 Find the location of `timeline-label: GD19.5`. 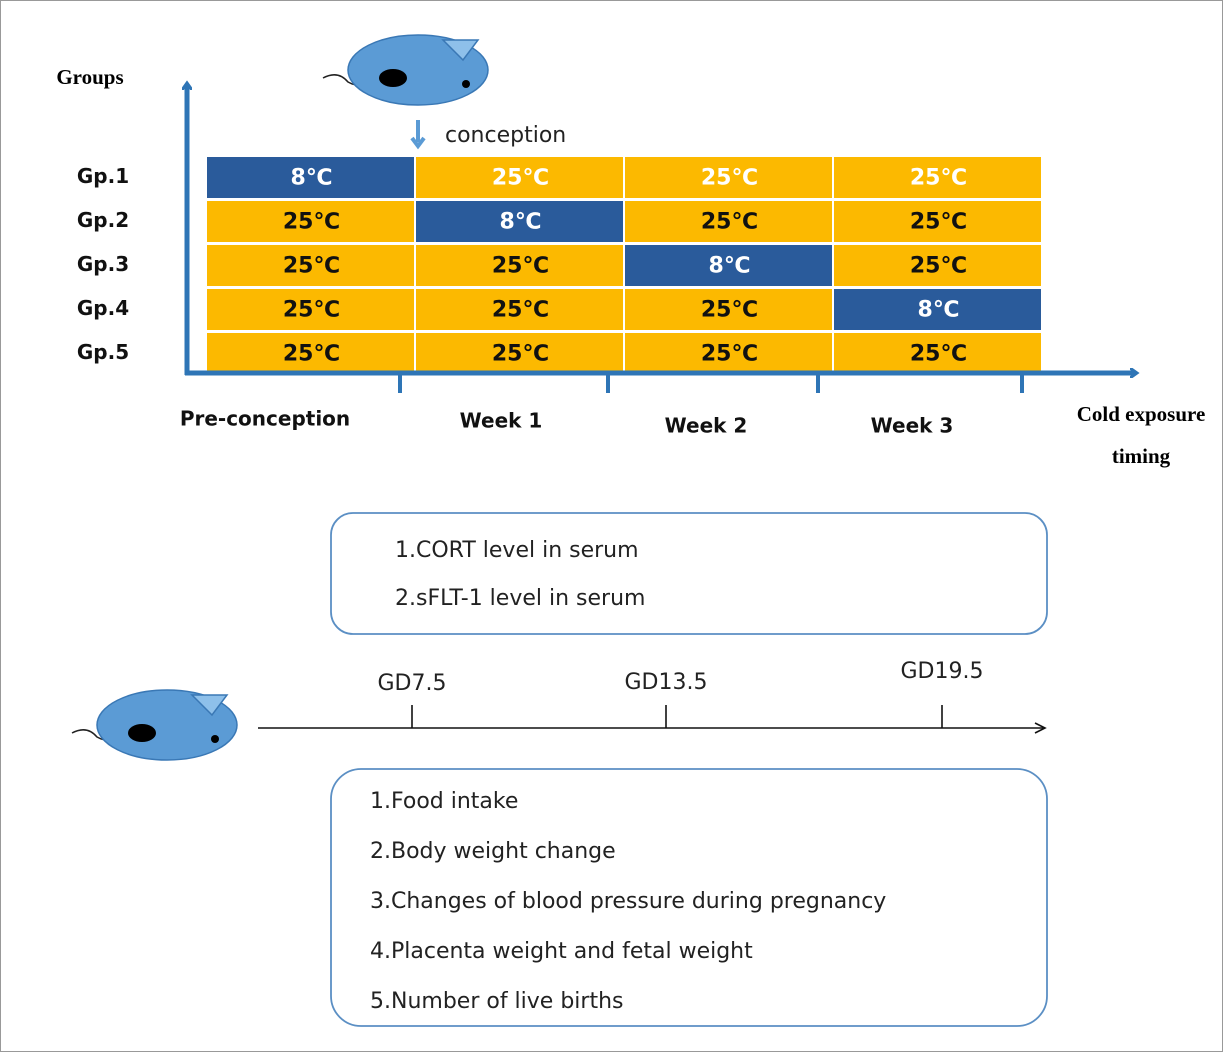

timeline-label: GD19.5 is located at coordinates (942, 671).